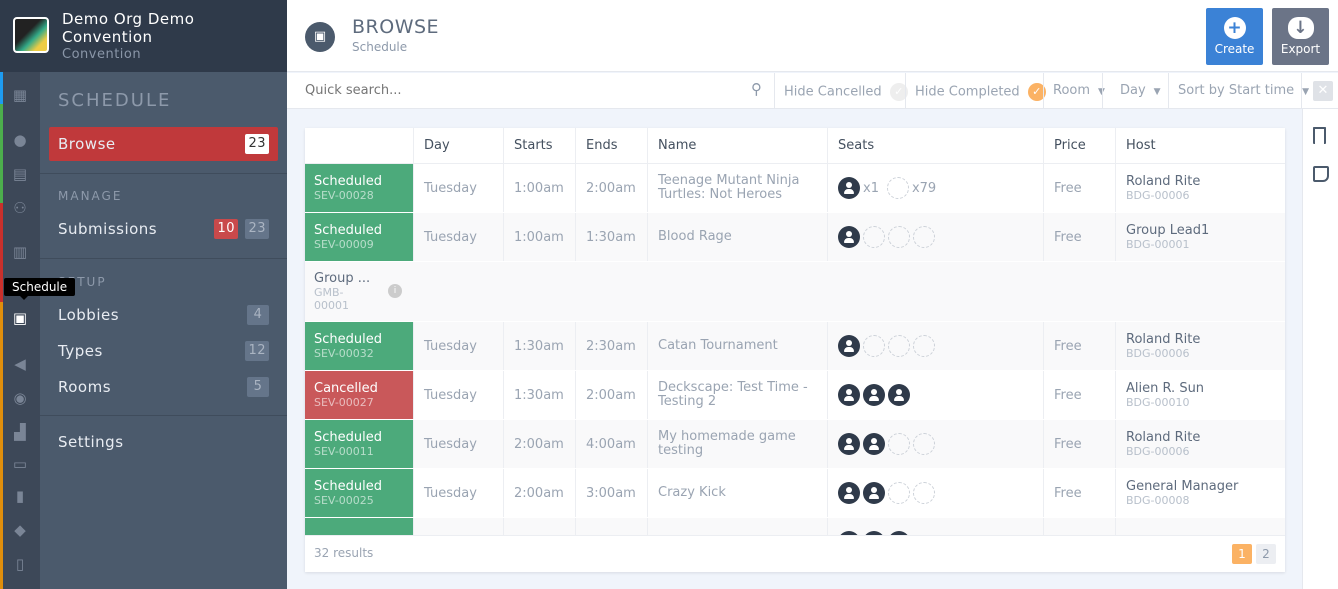 The image size is (1338, 589). Describe the element at coordinates (1243, 90) in the screenshot. I see `sort-dropdown: Sort by Start time ▼` at that location.